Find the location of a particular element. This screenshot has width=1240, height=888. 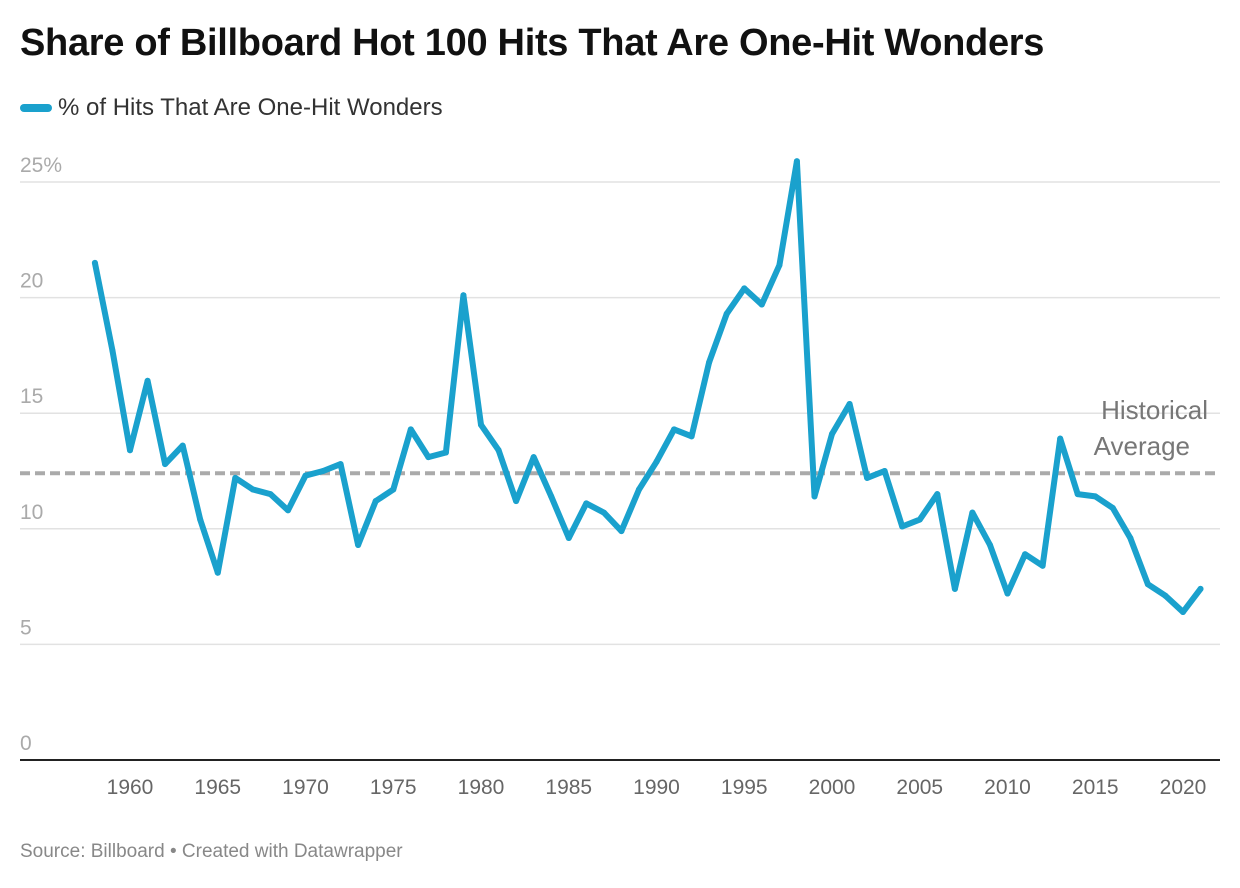

x-tick-label: 2015 is located at coordinates (1095, 787).